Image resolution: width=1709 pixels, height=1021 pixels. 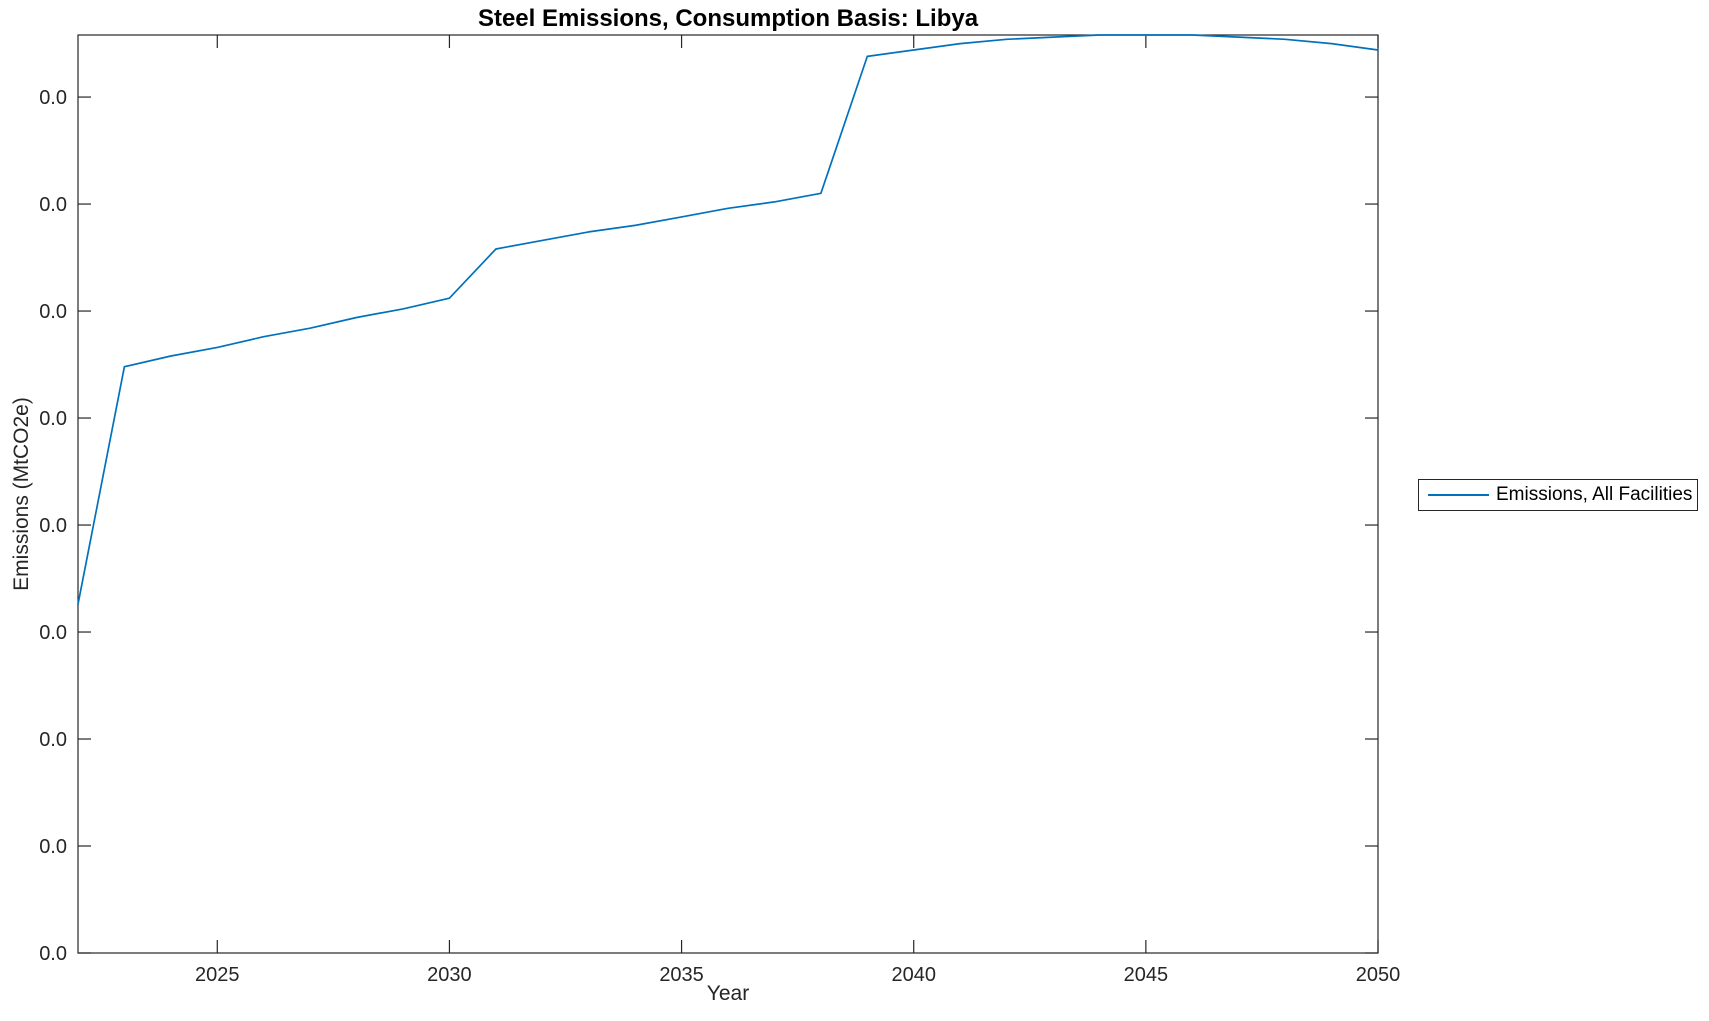 What do you see at coordinates (217, 975) in the screenshot?
I see `x-tick-label: 2025` at bounding box center [217, 975].